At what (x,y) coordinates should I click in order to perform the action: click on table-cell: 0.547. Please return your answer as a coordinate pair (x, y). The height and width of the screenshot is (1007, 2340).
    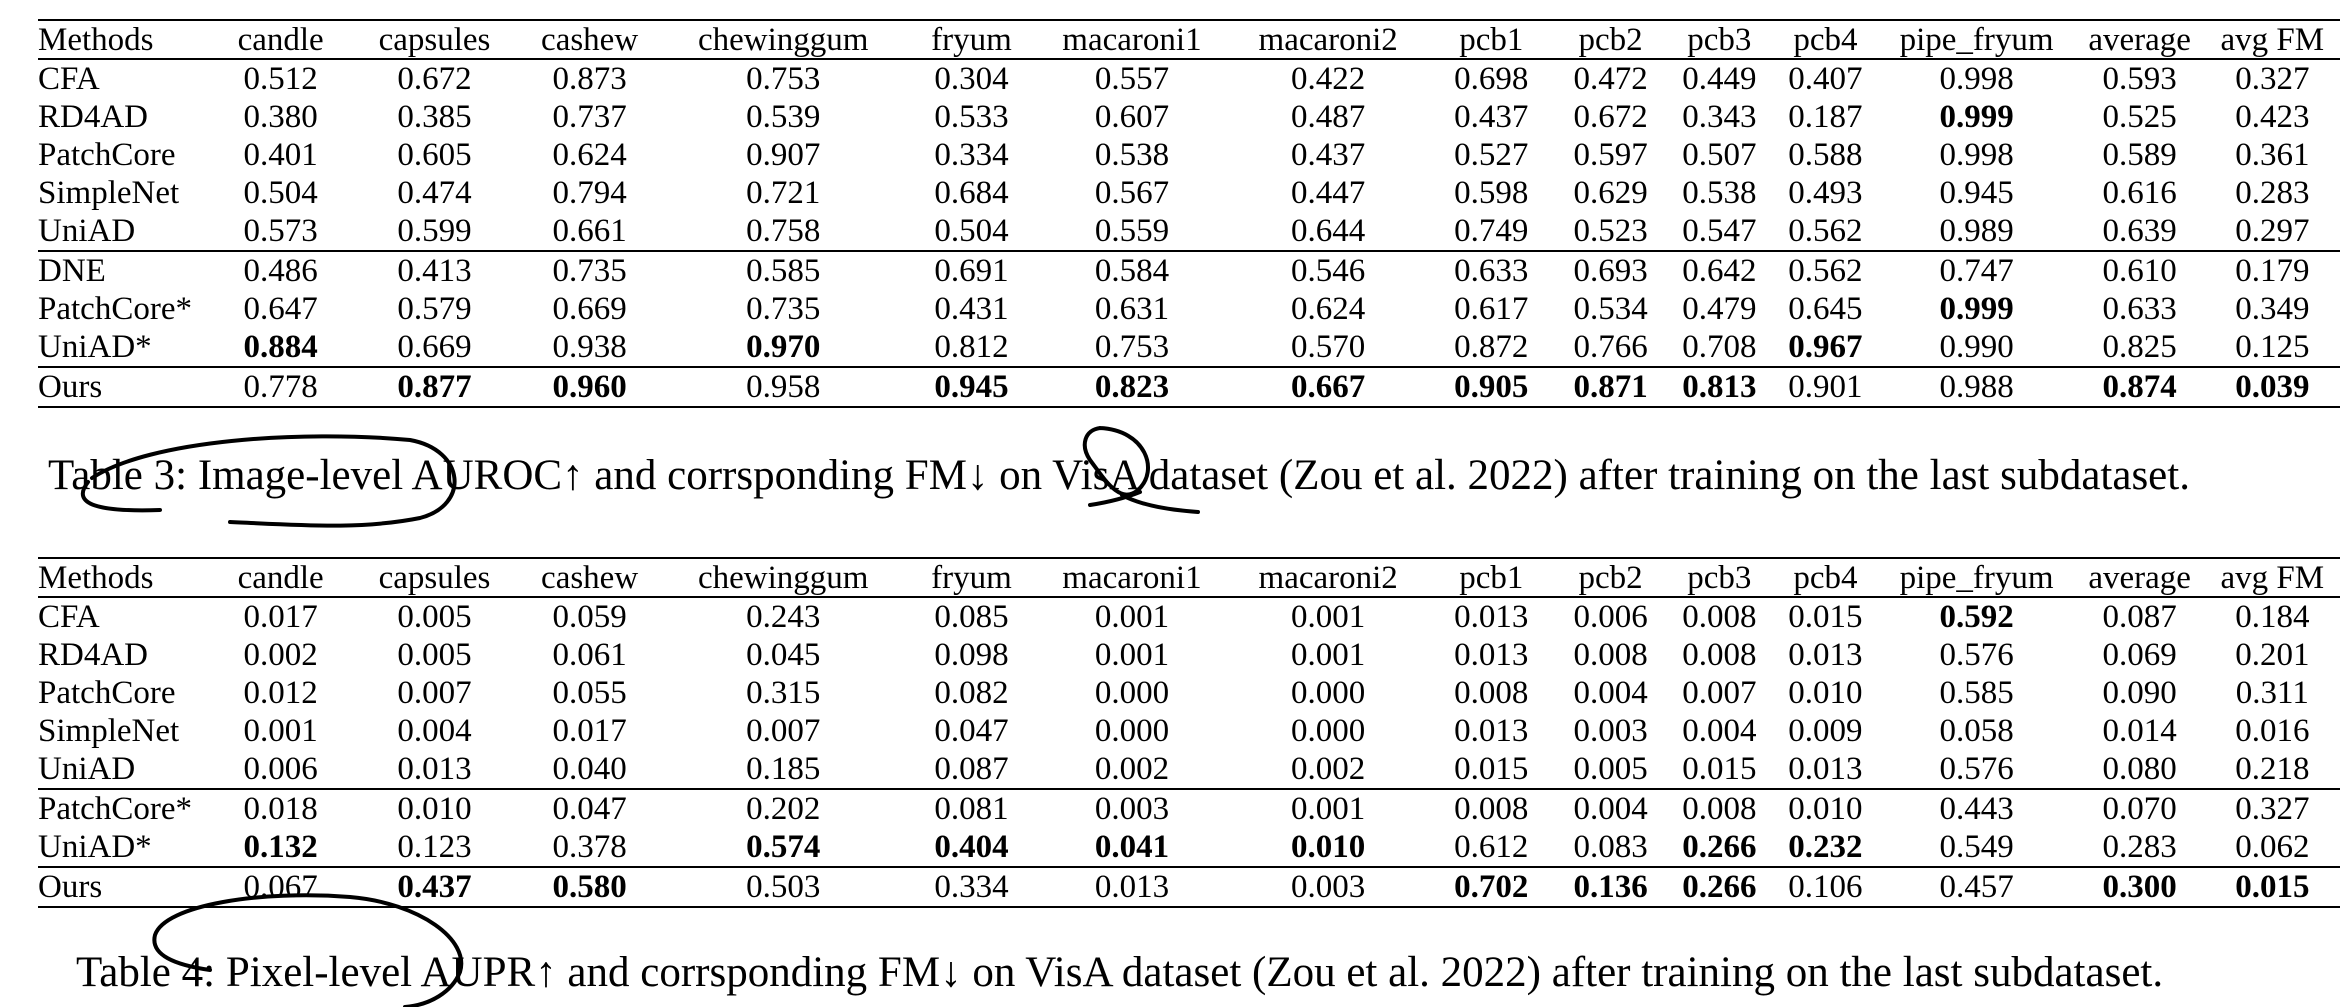
    Looking at the image, I should click on (1719, 231).